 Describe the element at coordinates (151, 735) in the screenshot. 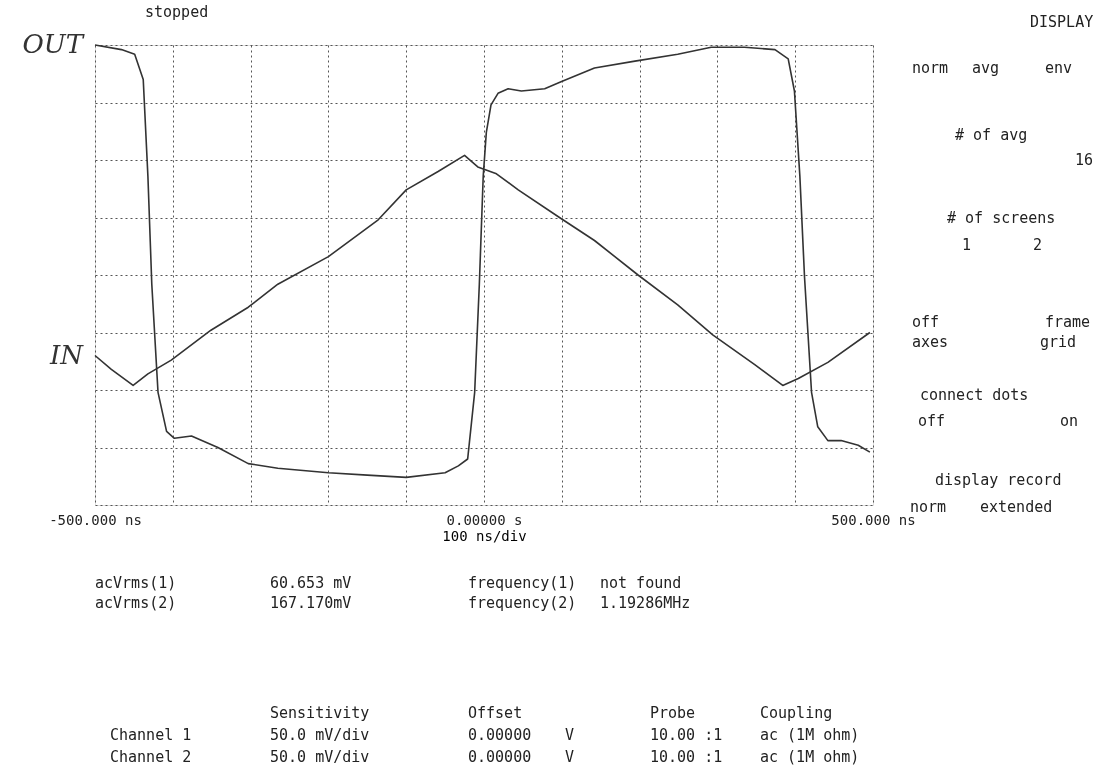

I see `text: Channel 1` at that location.